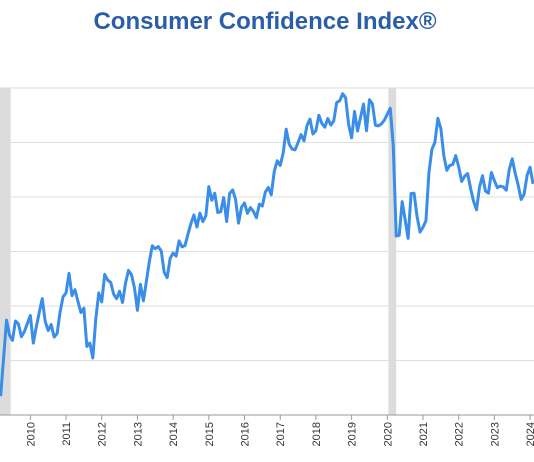 The image size is (534, 462). What do you see at coordinates (495, 434) in the screenshot?
I see `x-tick-label: 2023` at bounding box center [495, 434].